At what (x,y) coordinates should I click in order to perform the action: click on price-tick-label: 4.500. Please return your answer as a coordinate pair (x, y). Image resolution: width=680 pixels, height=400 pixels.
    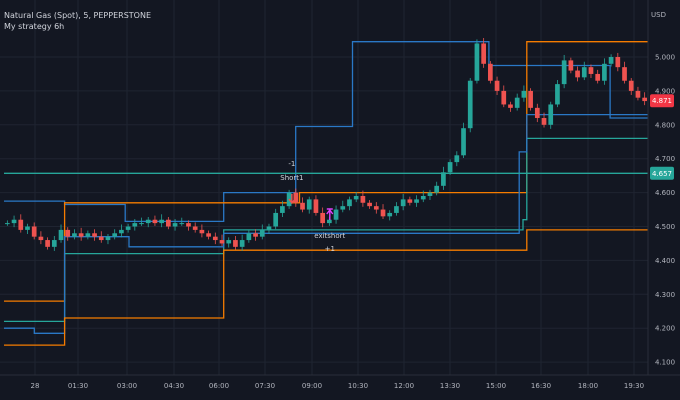
    Looking at the image, I should click on (665, 227).